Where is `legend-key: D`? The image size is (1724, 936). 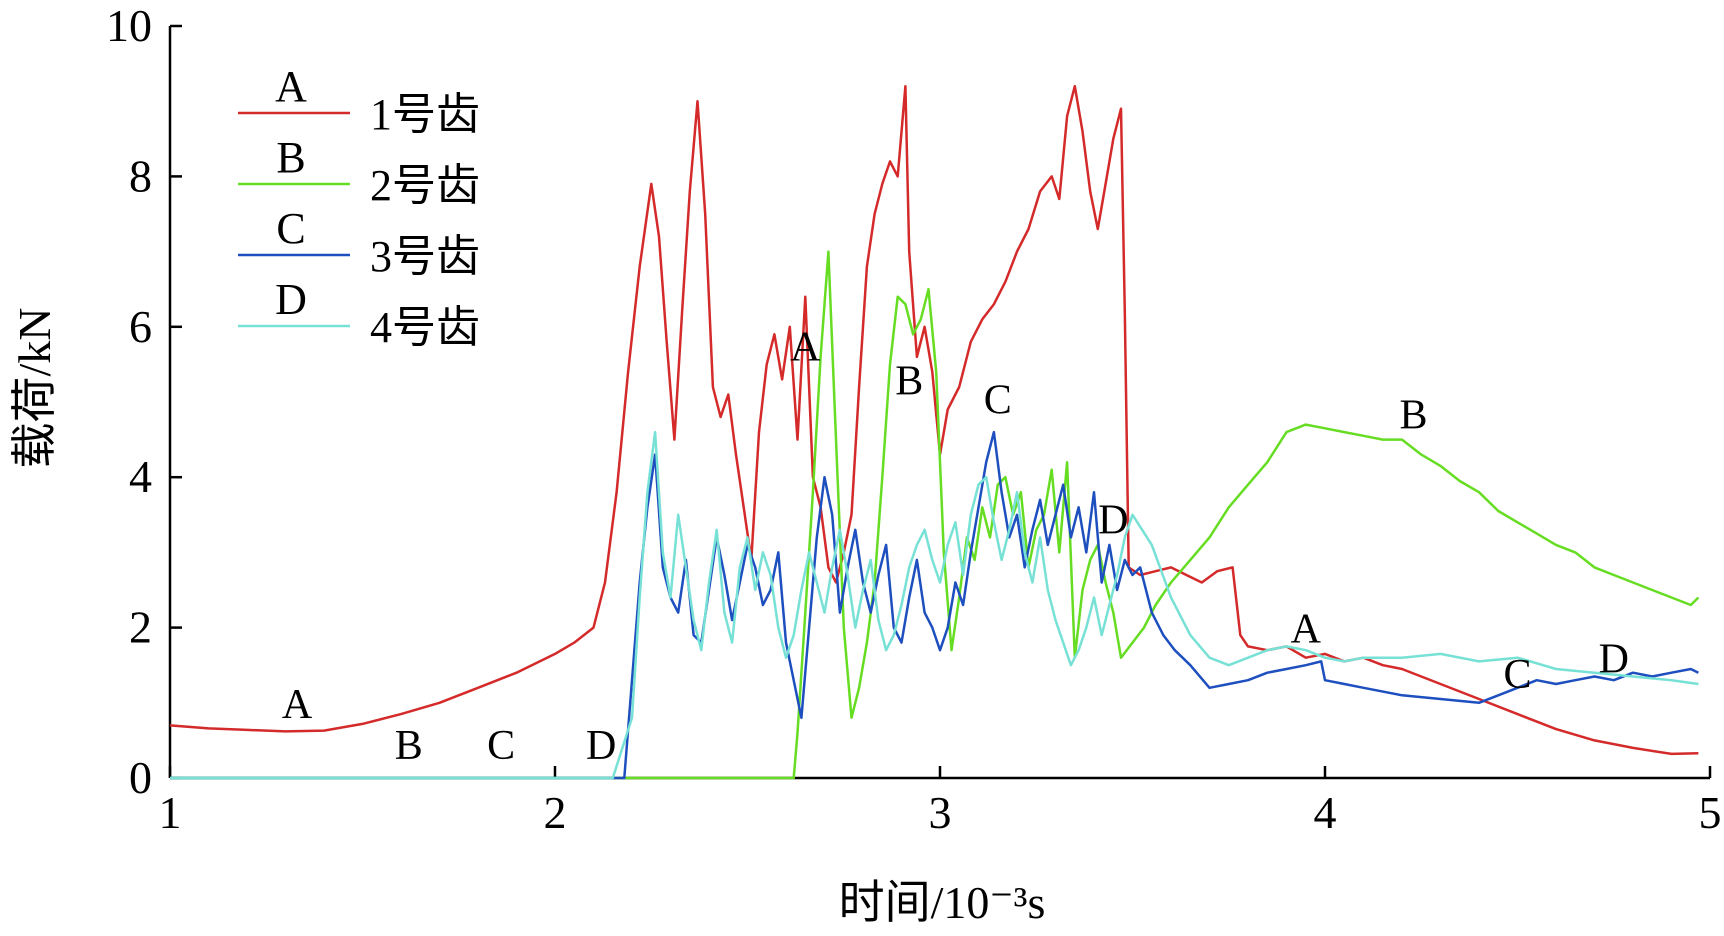
legend-key: D is located at coordinates (291, 299).